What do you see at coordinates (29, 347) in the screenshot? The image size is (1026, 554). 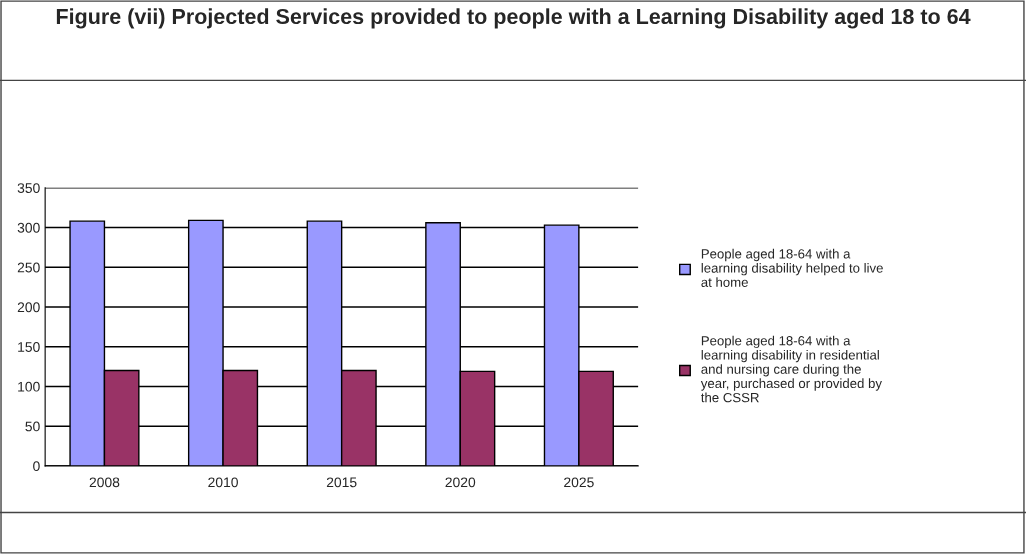 I see `y-tick-label: 150` at bounding box center [29, 347].